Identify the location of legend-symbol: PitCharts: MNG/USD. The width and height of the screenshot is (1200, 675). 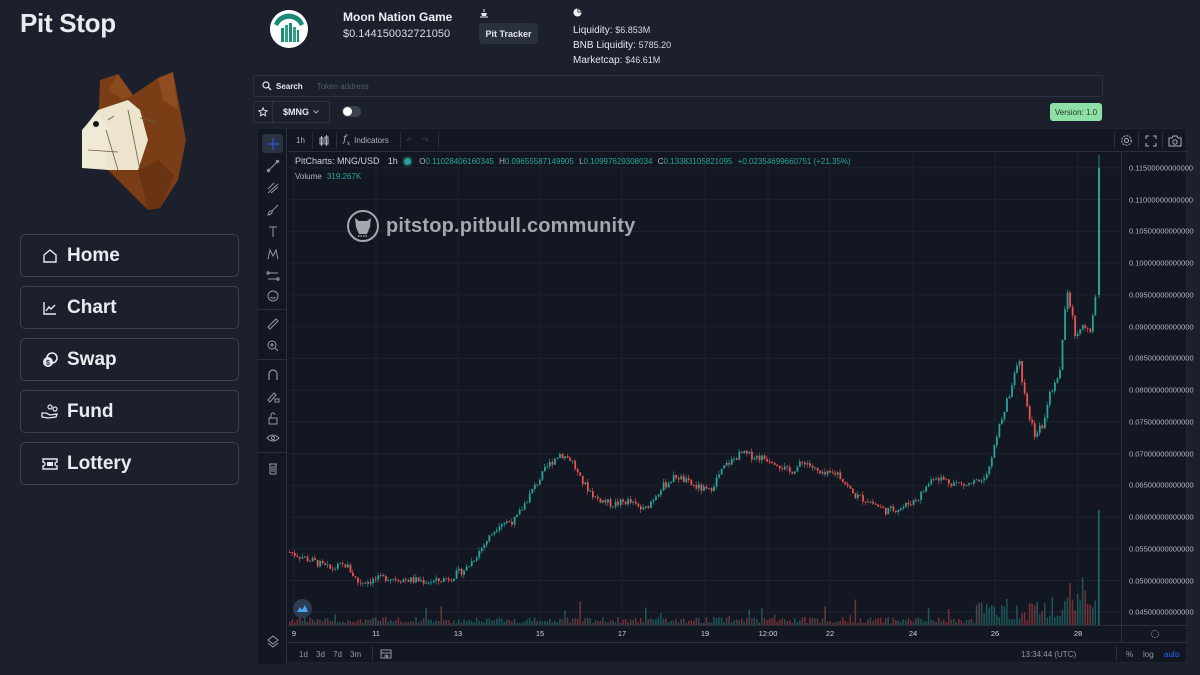
(337, 161).